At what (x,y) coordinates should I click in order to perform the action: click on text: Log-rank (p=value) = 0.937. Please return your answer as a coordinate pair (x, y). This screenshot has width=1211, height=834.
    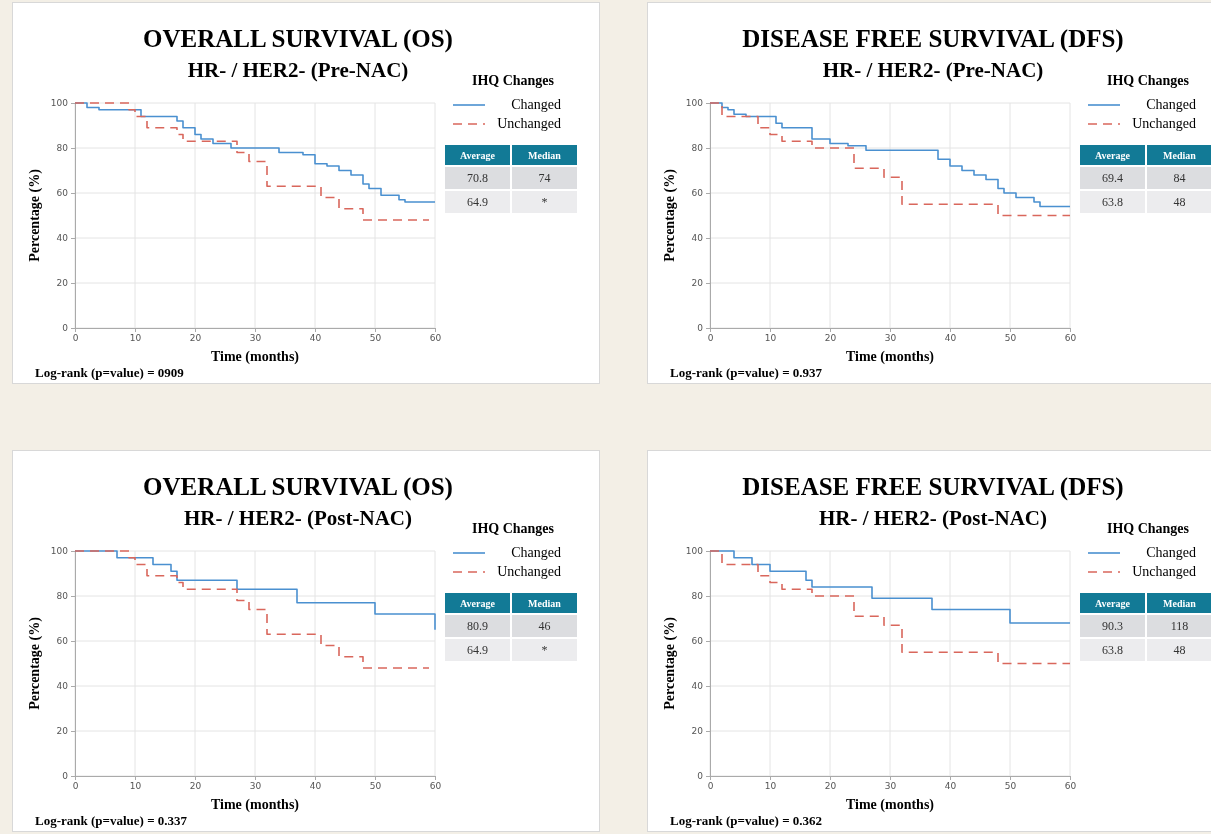
    Looking at the image, I should click on (746, 372).